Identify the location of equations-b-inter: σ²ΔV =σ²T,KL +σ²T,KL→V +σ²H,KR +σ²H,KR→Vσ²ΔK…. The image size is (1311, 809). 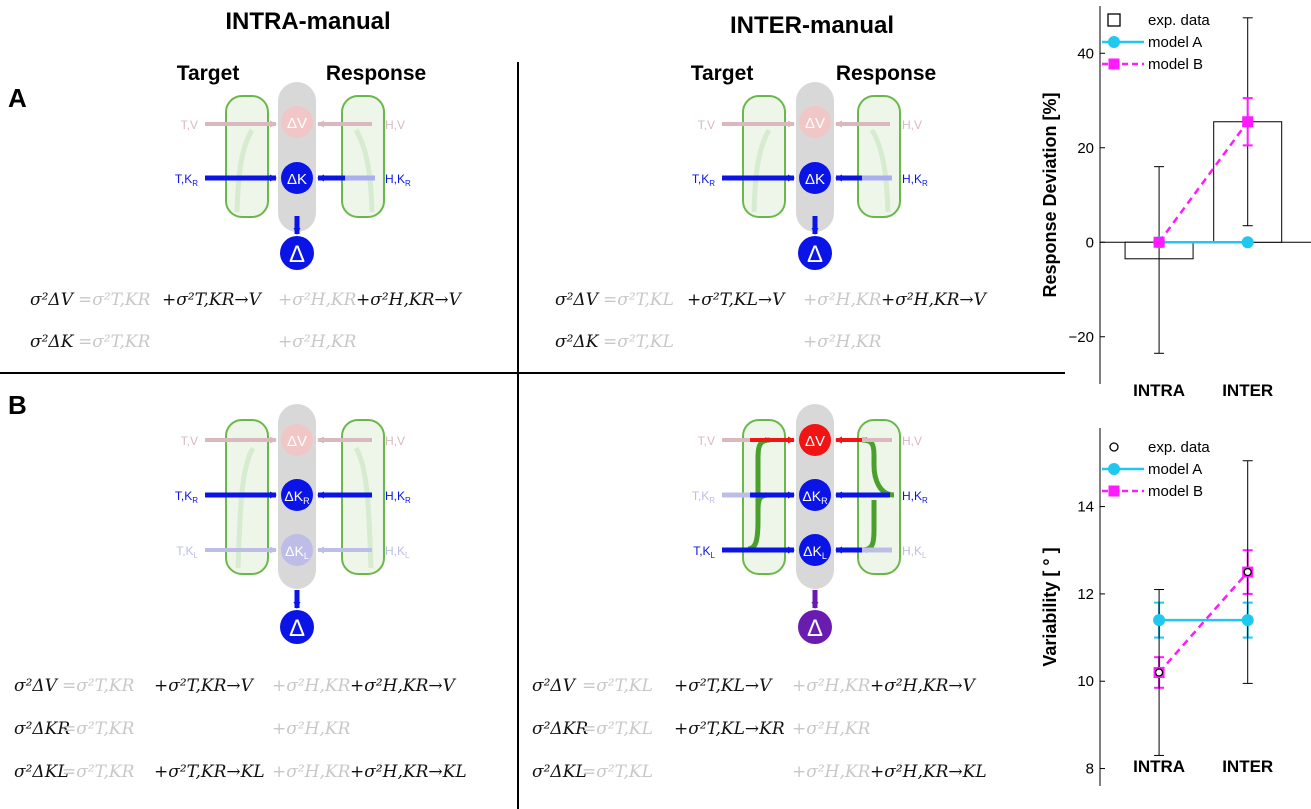
(759, 729).